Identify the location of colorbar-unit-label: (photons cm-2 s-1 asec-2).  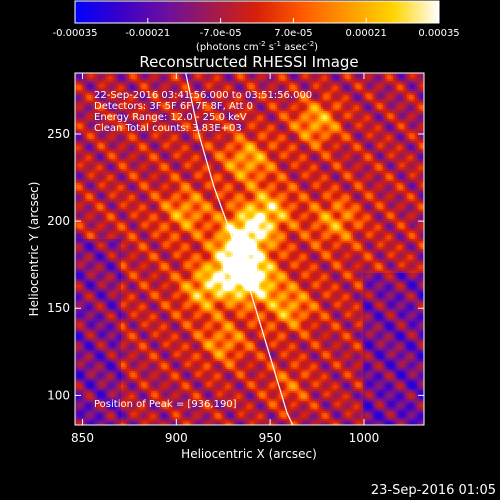
(257, 46).